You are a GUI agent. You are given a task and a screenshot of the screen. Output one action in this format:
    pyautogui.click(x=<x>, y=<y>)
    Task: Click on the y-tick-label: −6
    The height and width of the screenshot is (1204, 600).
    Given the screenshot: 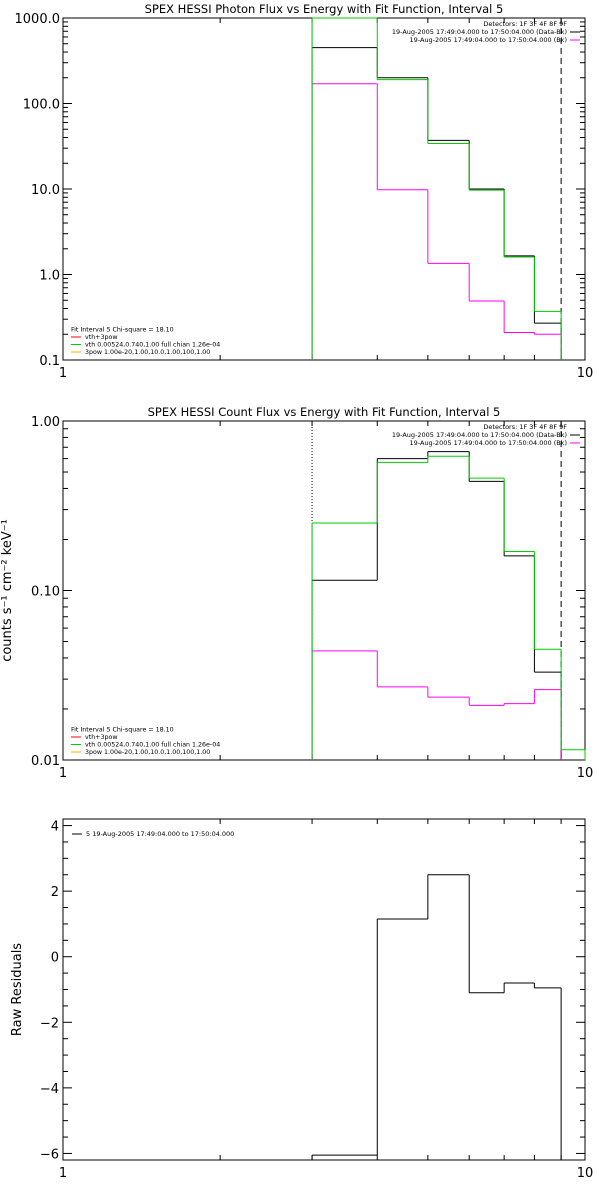 What is the action you would take?
    pyautogui.click(x=49, y=1154)
    